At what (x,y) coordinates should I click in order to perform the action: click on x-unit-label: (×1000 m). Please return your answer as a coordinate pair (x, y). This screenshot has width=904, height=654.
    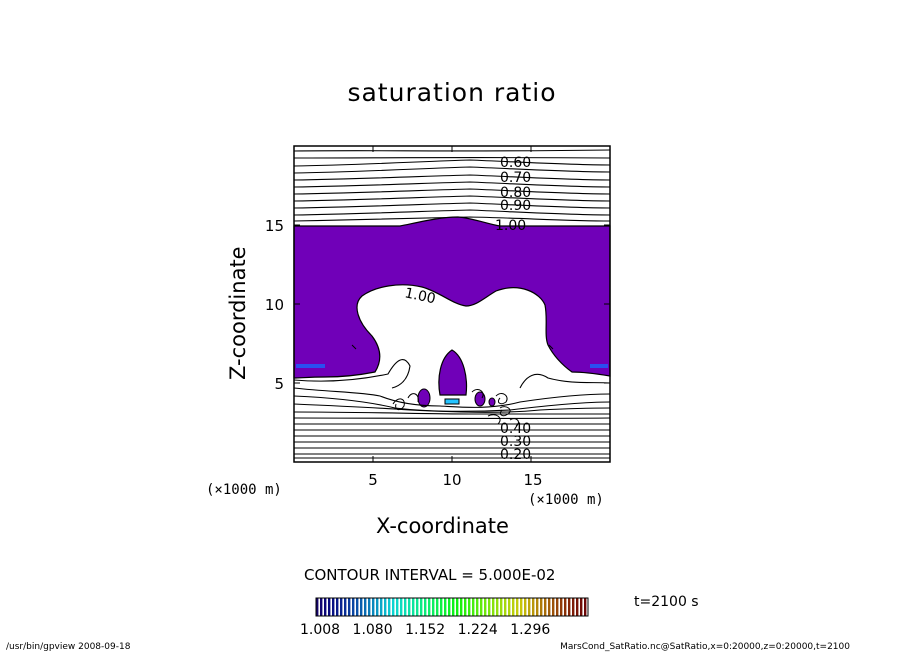
    Looking at the image, I should click on (244, 490).